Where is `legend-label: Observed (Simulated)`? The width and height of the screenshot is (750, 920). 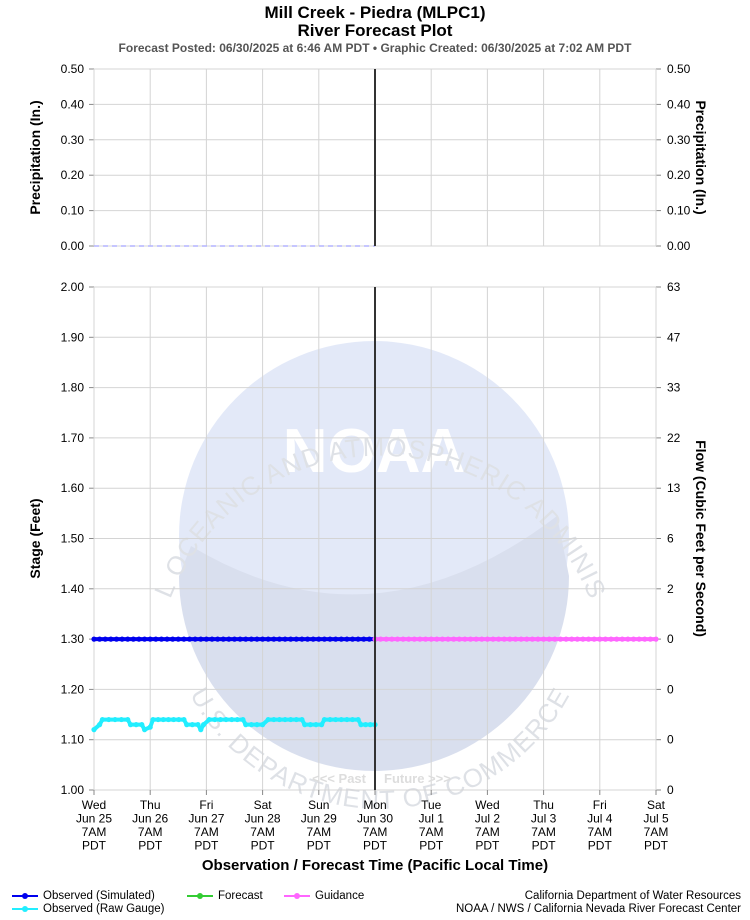
legend-label: Observed (Simulated) is located at coordinates (99, 896).